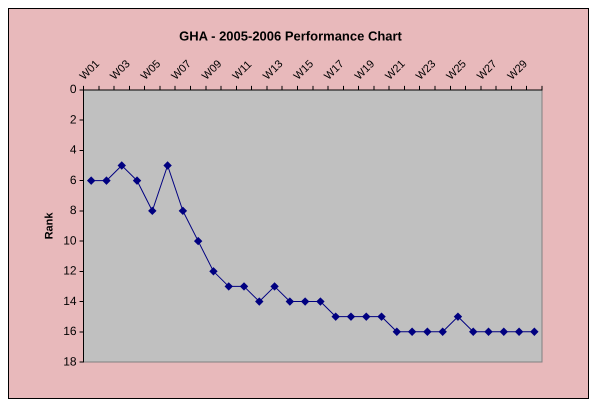 Image resolution: width=597 pixels, height=407 pixels. Describe the element at coordinates (73, 149) in the screenshot. I see `y-tick-label: 4` at that location.